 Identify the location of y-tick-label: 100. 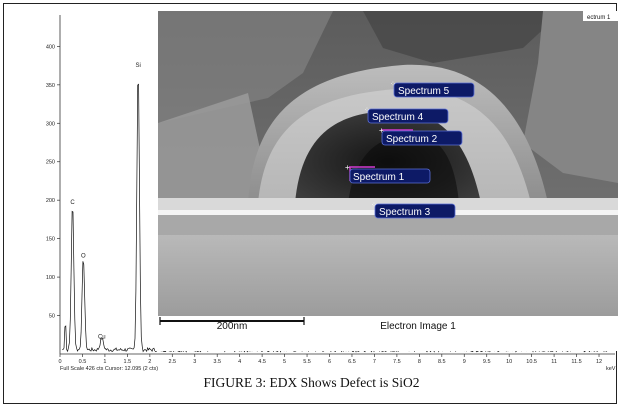
(50, 278).